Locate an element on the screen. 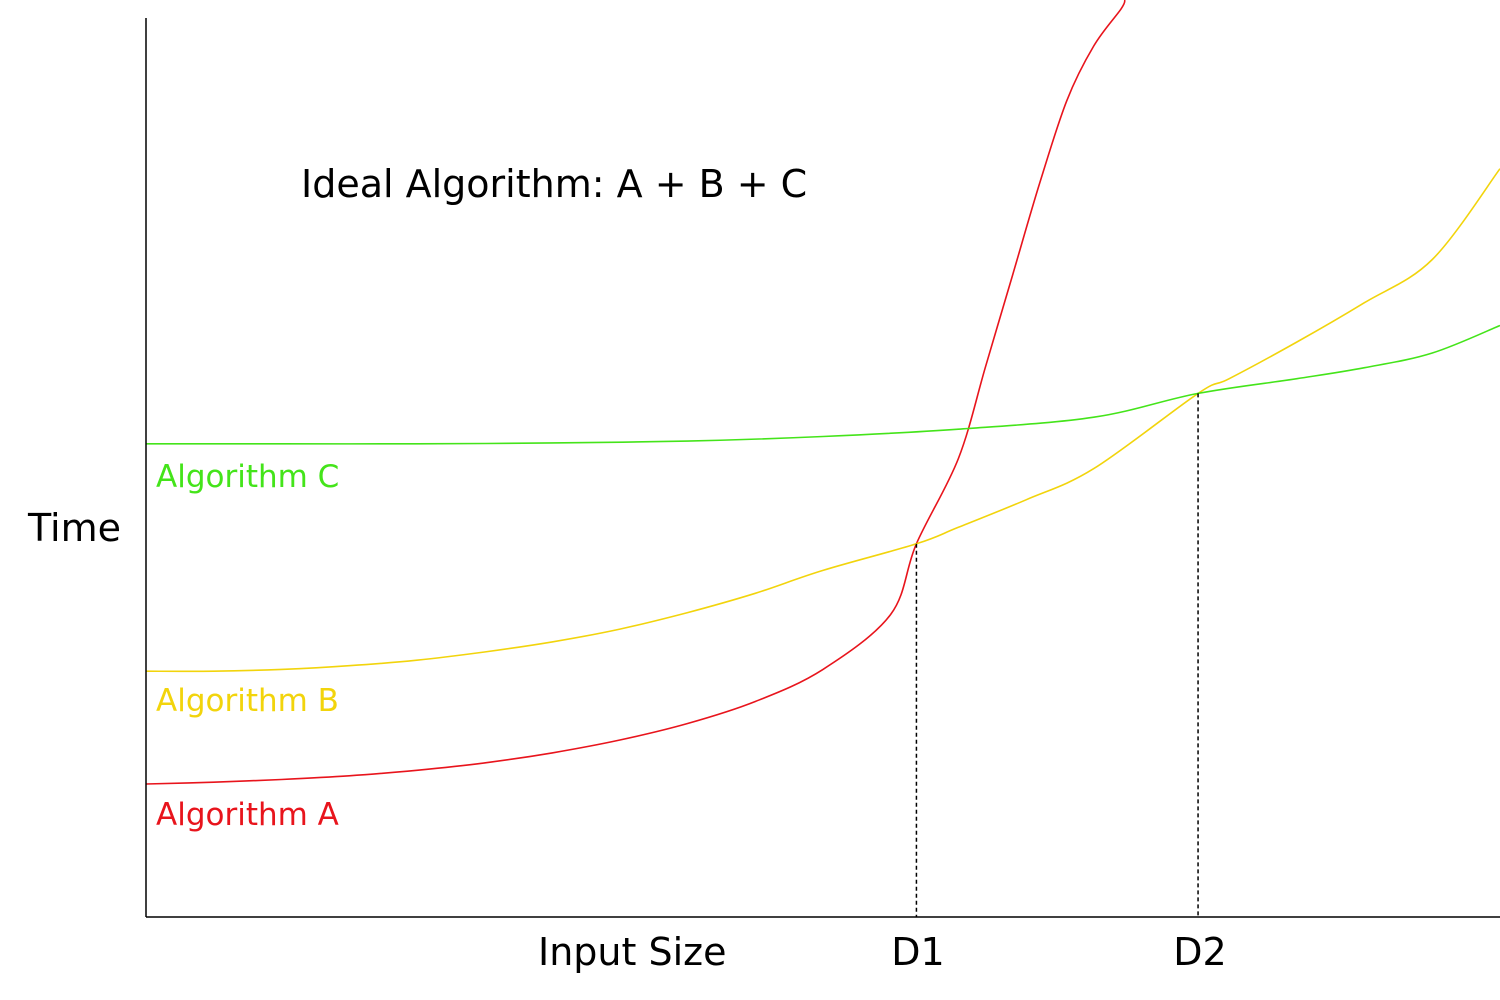 Image resolution: width=1500 pixels, height=1000 pixels. series-label-algorithm-a: Algorithm A is located at coordinates (247, 815).